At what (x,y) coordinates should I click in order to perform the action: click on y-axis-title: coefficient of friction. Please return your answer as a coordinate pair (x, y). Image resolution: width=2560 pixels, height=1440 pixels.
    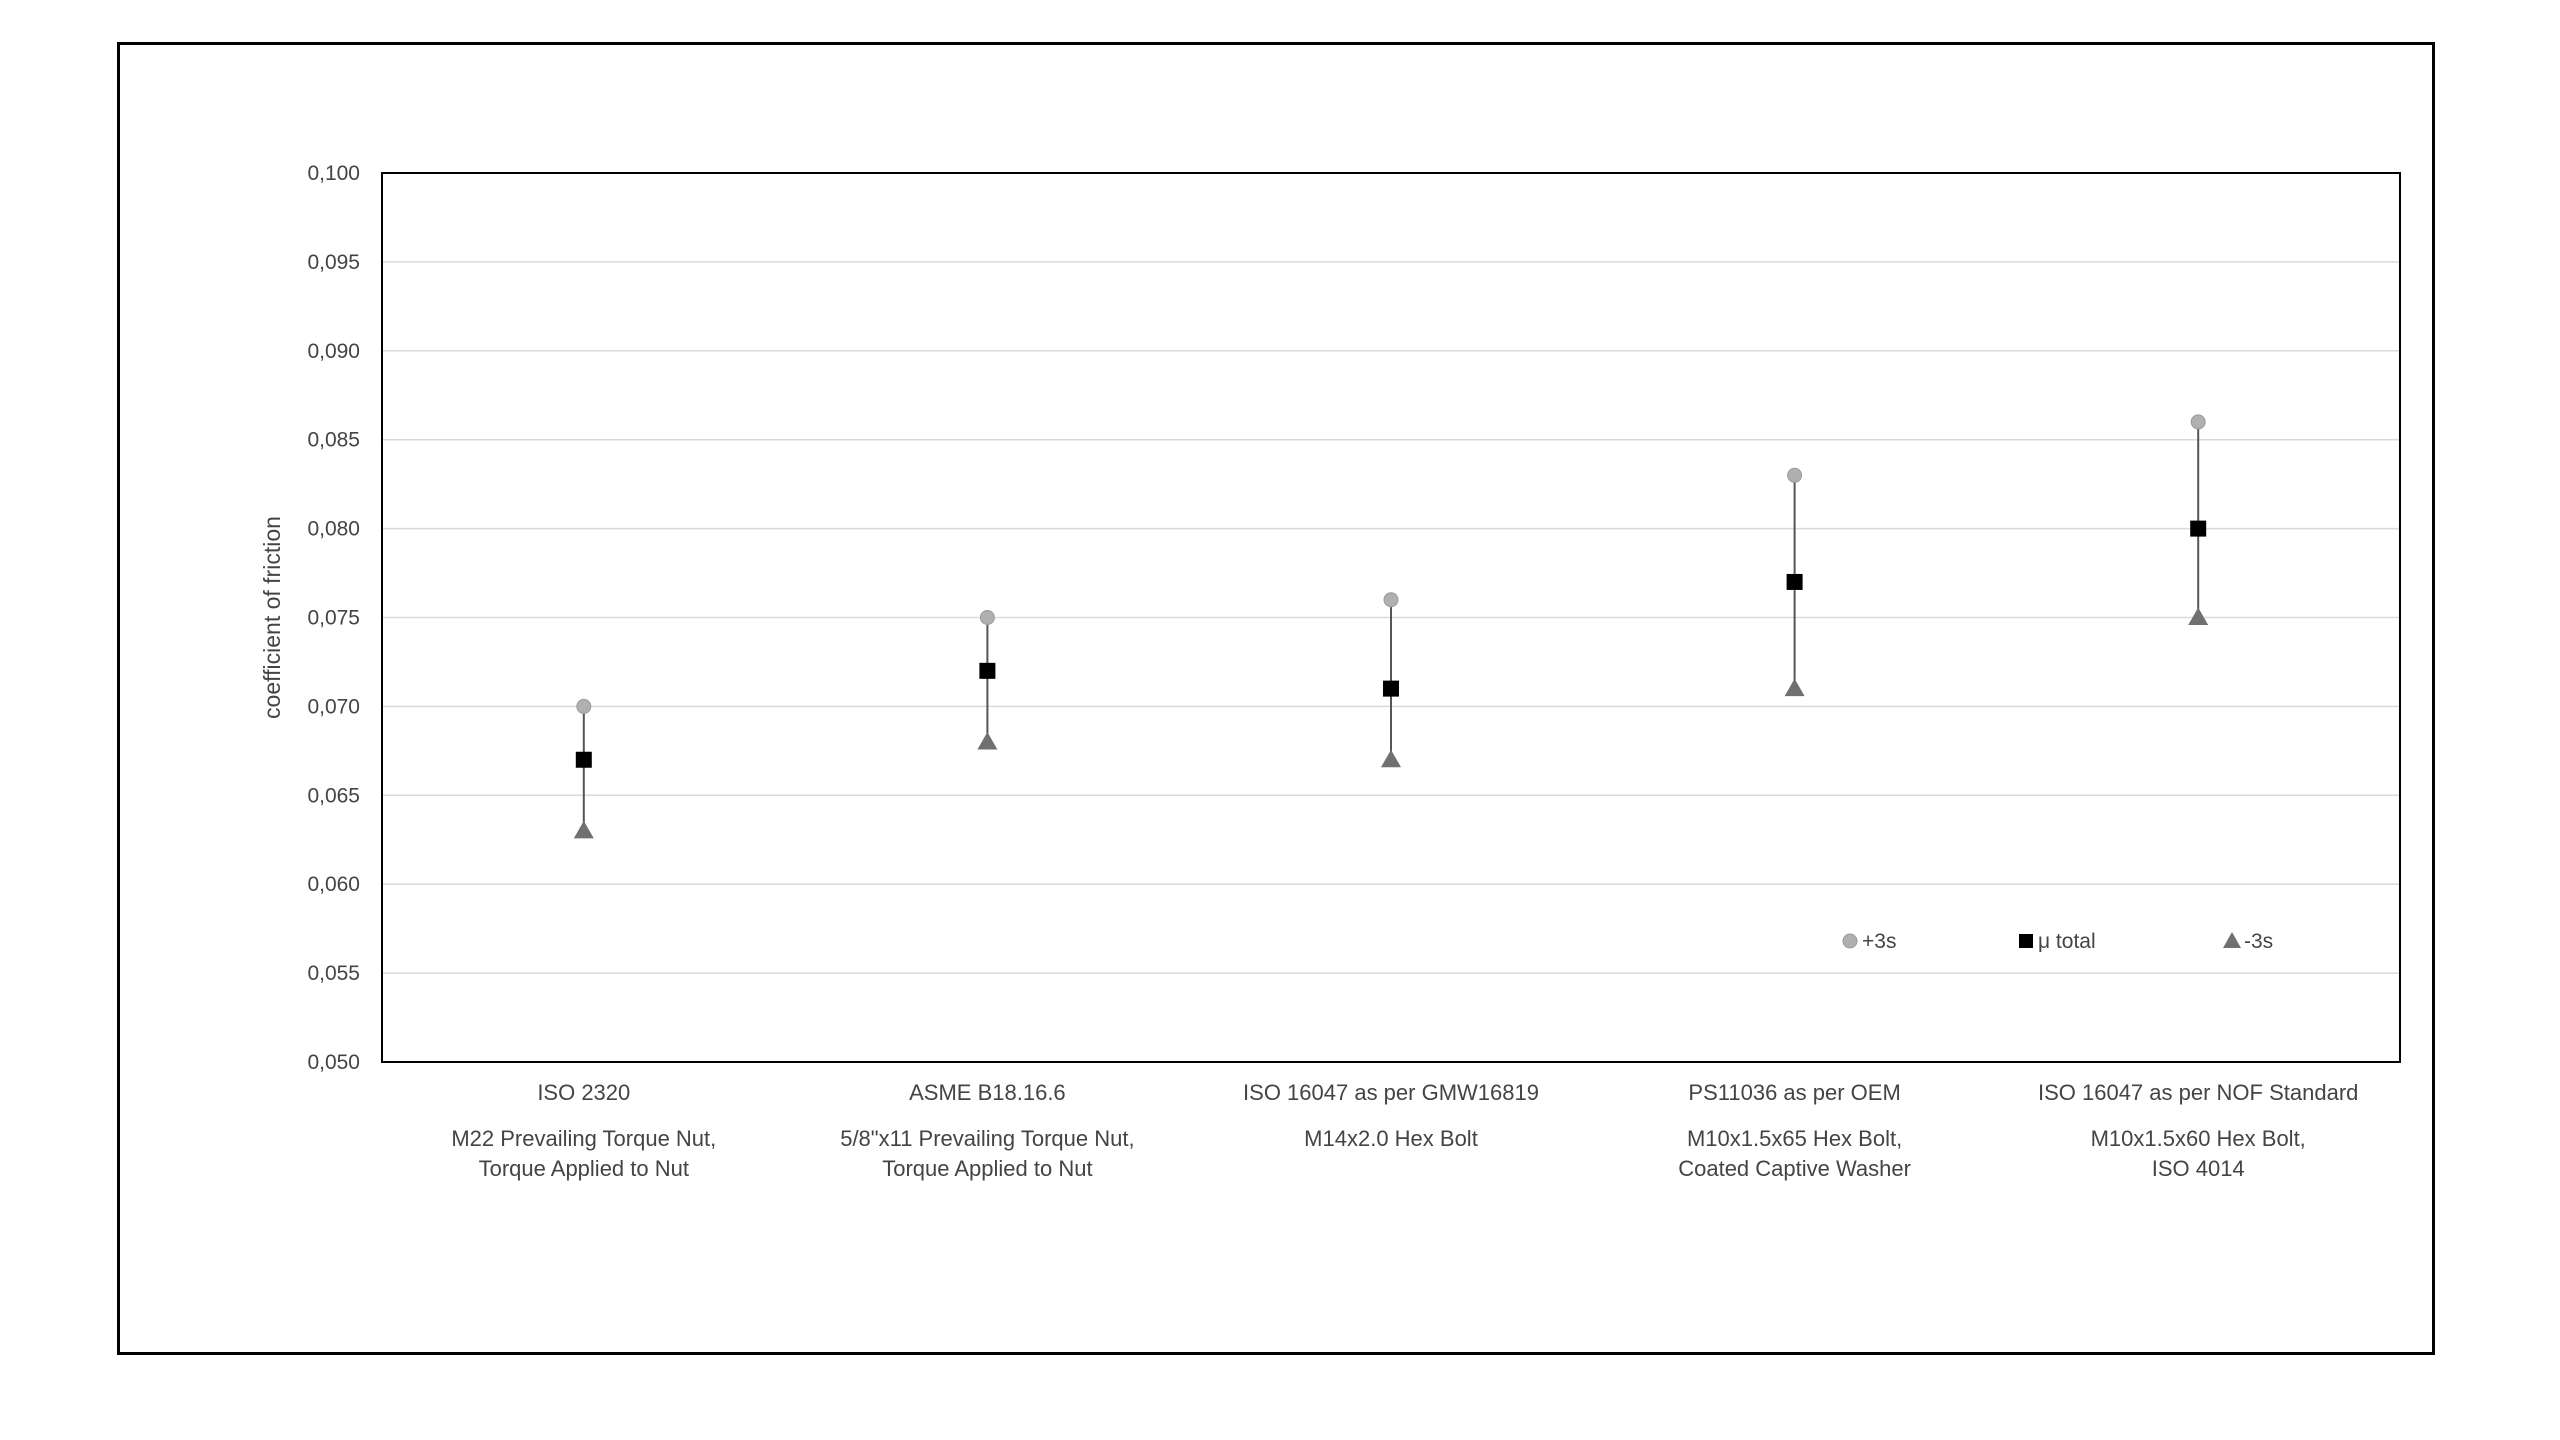
    Looking at the image, I should click on (272, 617).